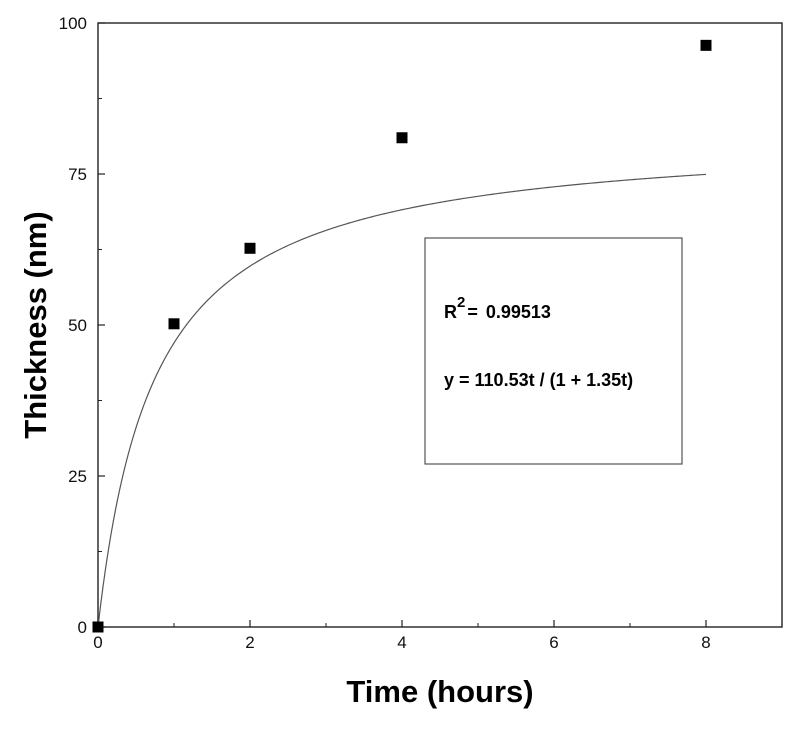 The image size is (800, 732). What do you see at coordinates (77, 325) in the screenshot?
I see `y-tick-label: 50` at bounding box center [77, 325].